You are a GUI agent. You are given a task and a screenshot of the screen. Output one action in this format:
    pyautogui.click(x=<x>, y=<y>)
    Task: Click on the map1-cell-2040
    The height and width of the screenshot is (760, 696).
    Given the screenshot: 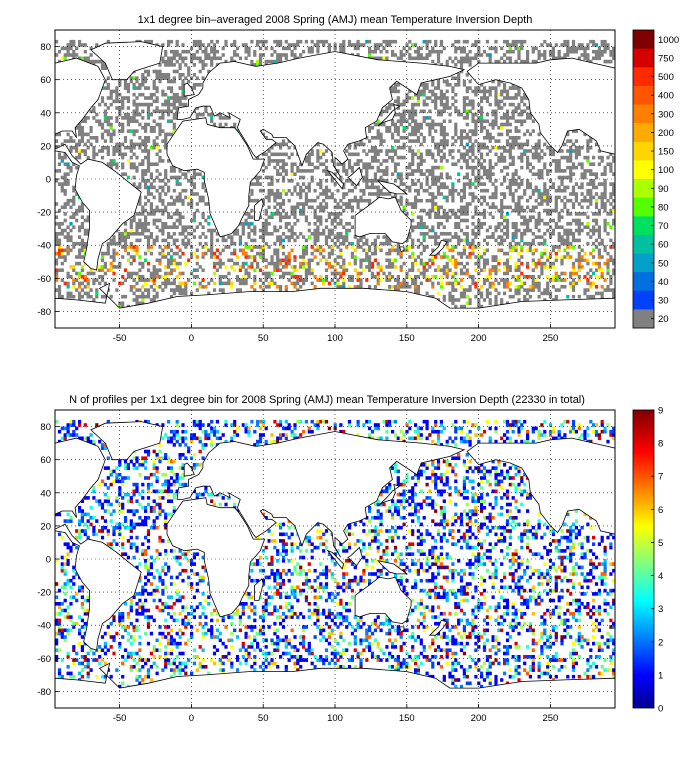 What is the action you would take?
    pyautogui.click(x=329, y=237)
    